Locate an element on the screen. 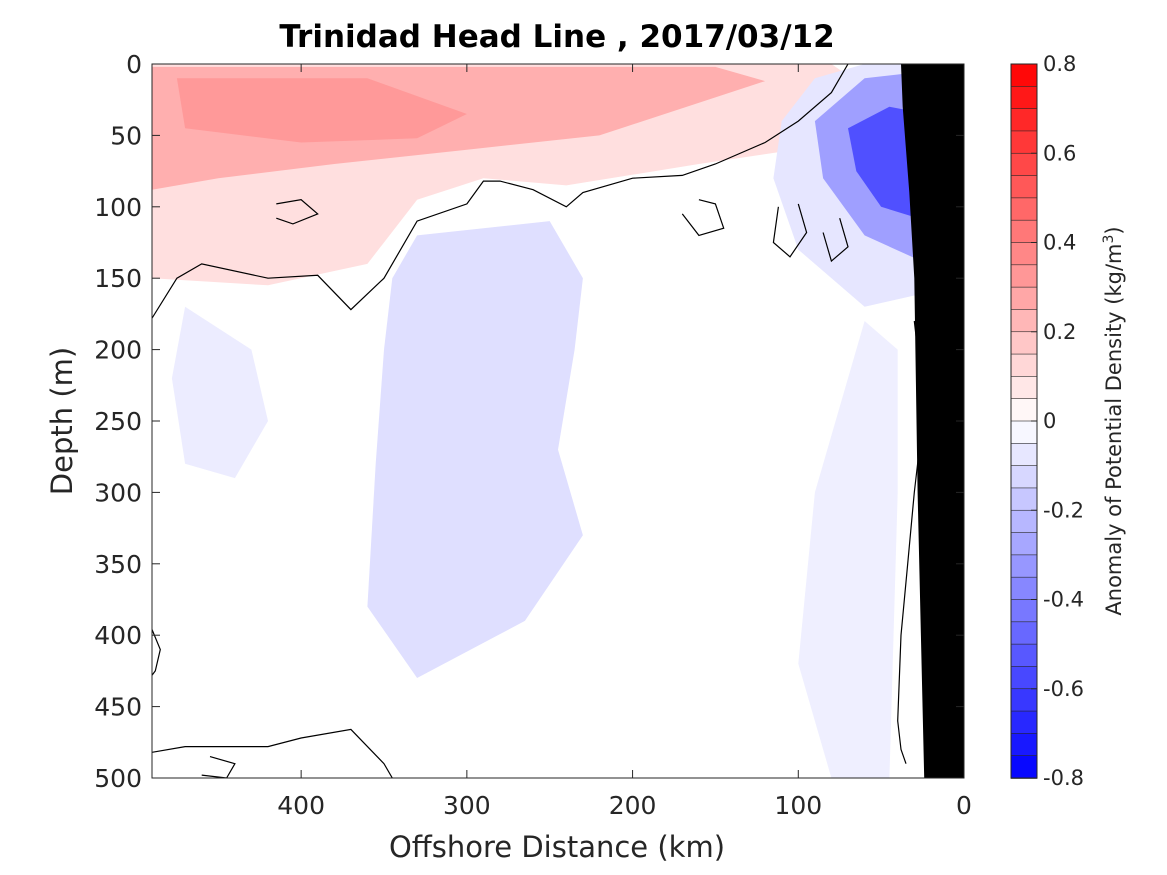 This screenshot has height=875, width=1167. field-warm-surface-max is located at coordinates (321, 110).